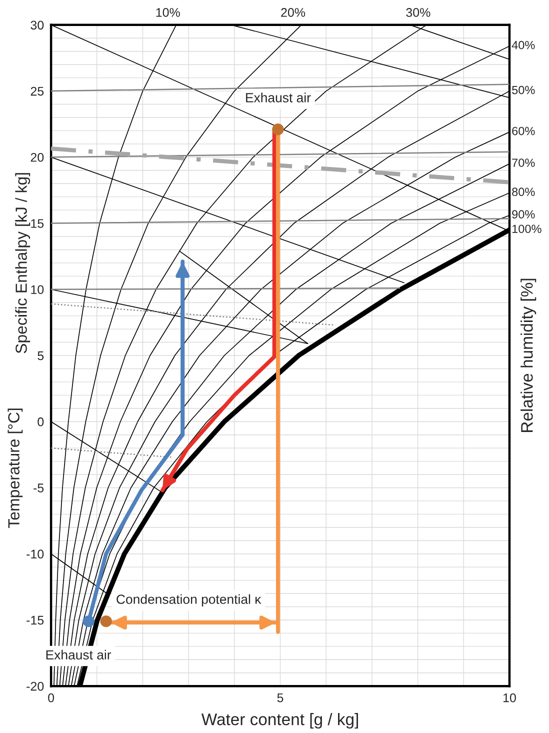  Describe the element at coordinates (15, 468) in the screenshot. I see `y-axis-title: Temperature [°C]` at that location.